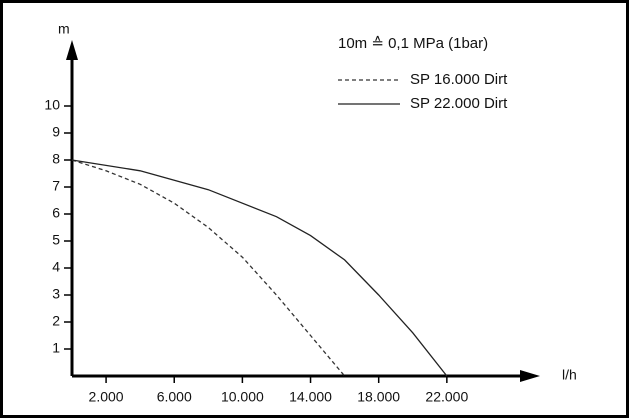 This screenshot has width=629, height=418. What do you see at coordinates (569, 375) in the screenshot?
I see `x-axis-label: l/h` at bounding box center [569, 375].